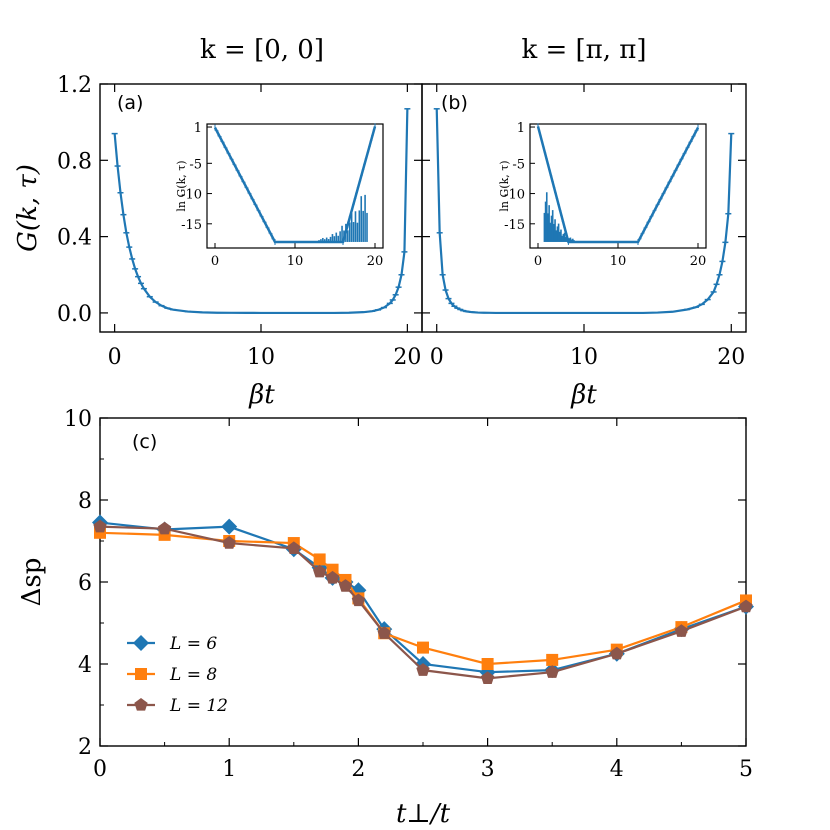 Image resolution: width=830 pixels, height=830 pixels. What do you see at coordinates (504, 185) in the screenshot?
I see `panel-b-inset-ylabel: ln G(k, τ)` at bounding box center [504, 185].